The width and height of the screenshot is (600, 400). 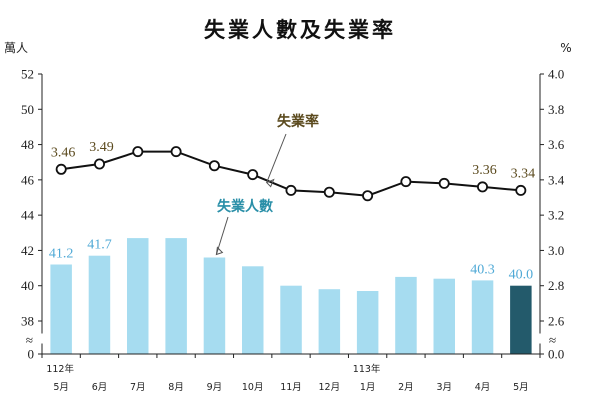 I want to click on annotation-rate-arrowhead, so click(x=270, y=183).